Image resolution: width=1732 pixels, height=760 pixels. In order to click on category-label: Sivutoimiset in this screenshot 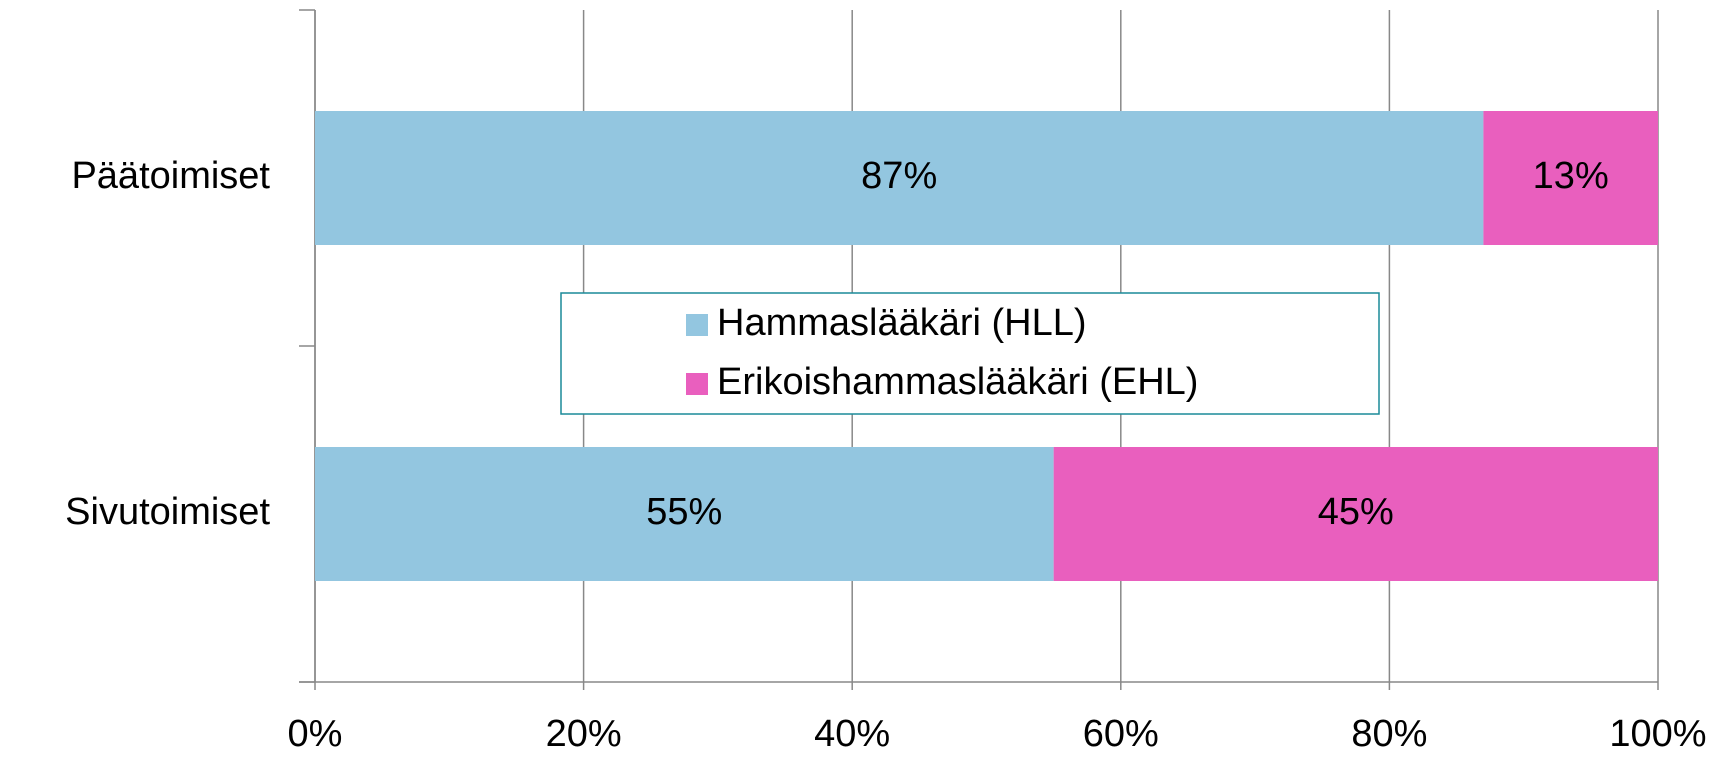, I will do `click(167, 512)`.